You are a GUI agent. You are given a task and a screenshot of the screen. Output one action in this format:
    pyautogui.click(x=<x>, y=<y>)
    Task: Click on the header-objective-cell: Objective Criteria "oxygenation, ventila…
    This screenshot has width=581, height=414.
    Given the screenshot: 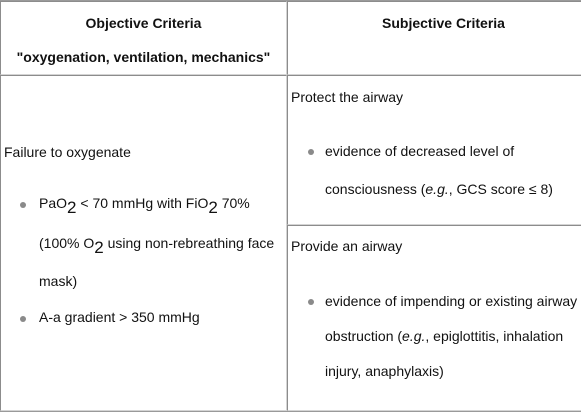 What is the action you would take?
    pyautogui.click(x=143, y=38)
    